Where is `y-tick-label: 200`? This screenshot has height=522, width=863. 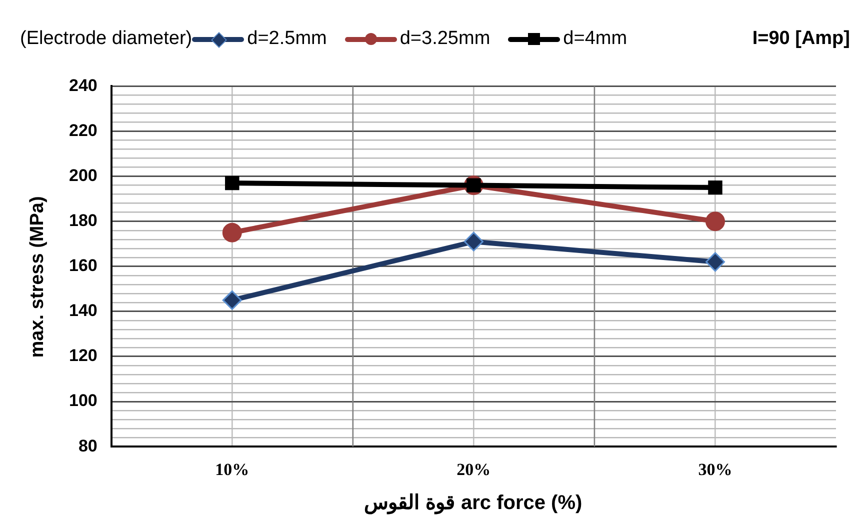 y-tick-label: 200 is located at coordinates (83, 175).